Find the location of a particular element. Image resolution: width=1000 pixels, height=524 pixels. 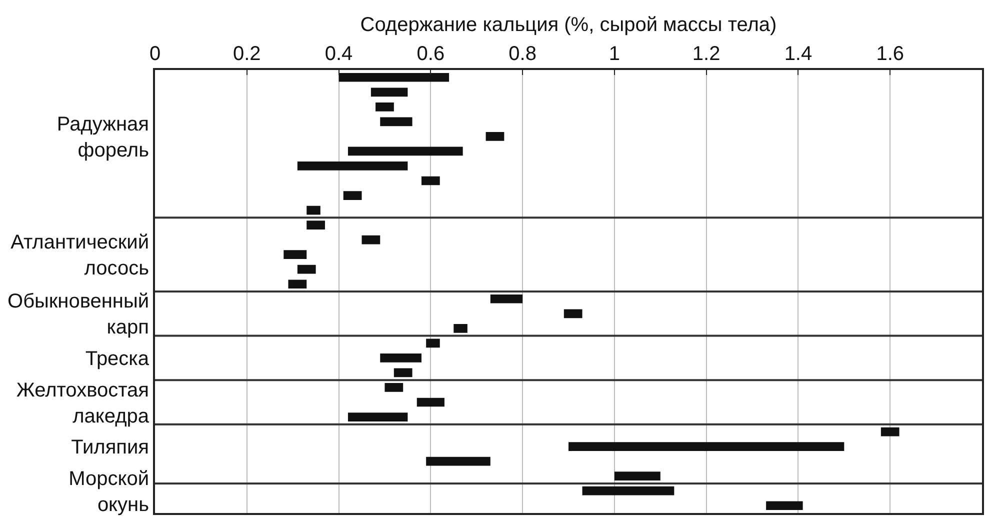

x-tick-label: 0 is located at coordinates (155, 54).